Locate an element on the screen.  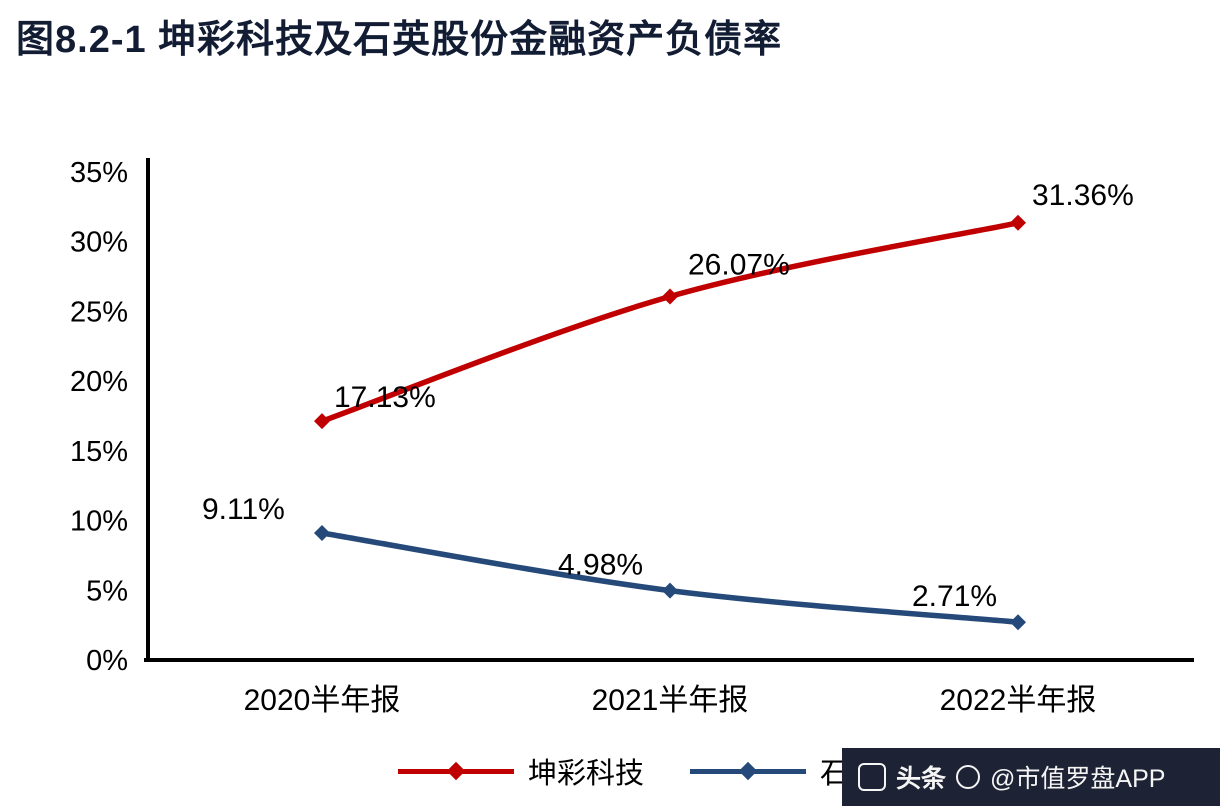
watermark-bar: 头条 @市值罗盘APP is located at coordinates (1031, 777).